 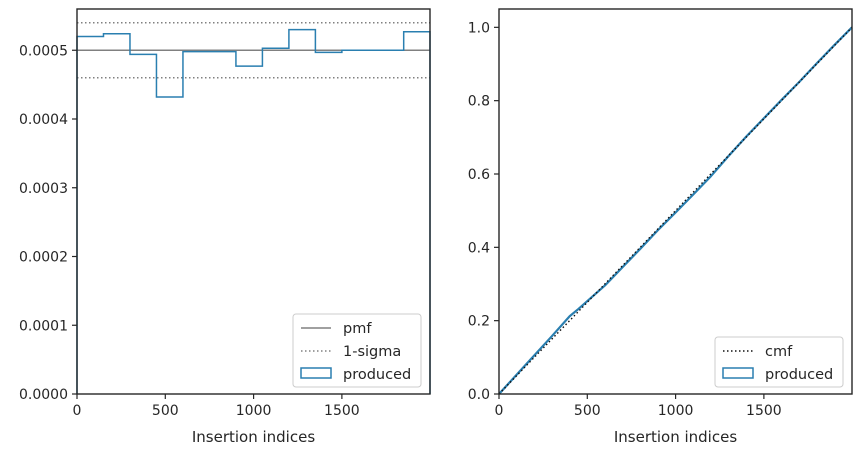 I want to click on cmf-chart-xtick-label: 1500, so click(x=764, y=411).